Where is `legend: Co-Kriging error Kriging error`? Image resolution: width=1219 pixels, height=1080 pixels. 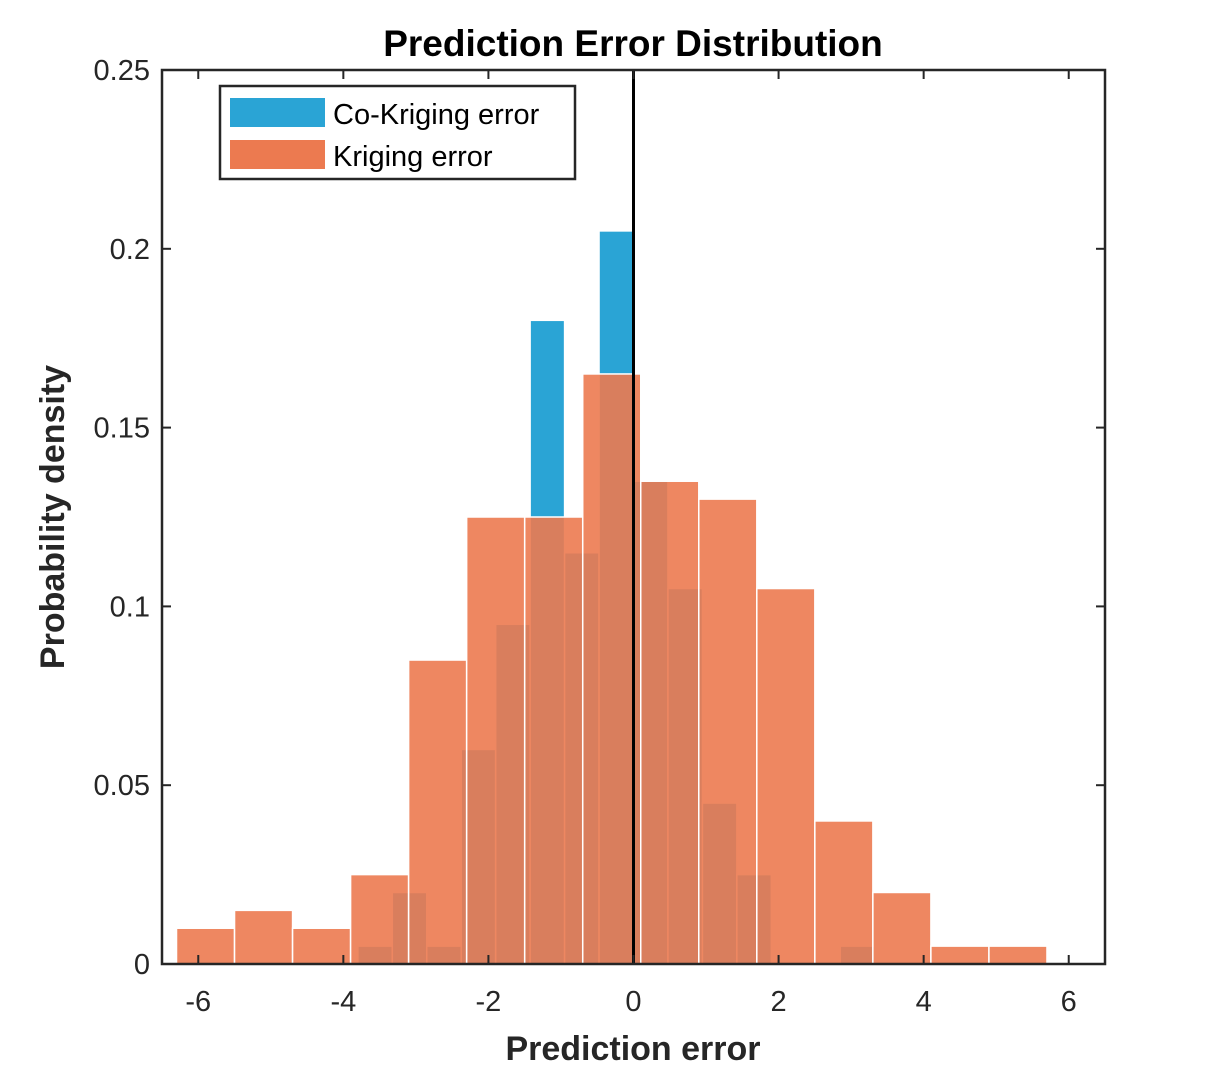
legend: Co-Kriging error Kriging error is located at coordinates (397, 132).